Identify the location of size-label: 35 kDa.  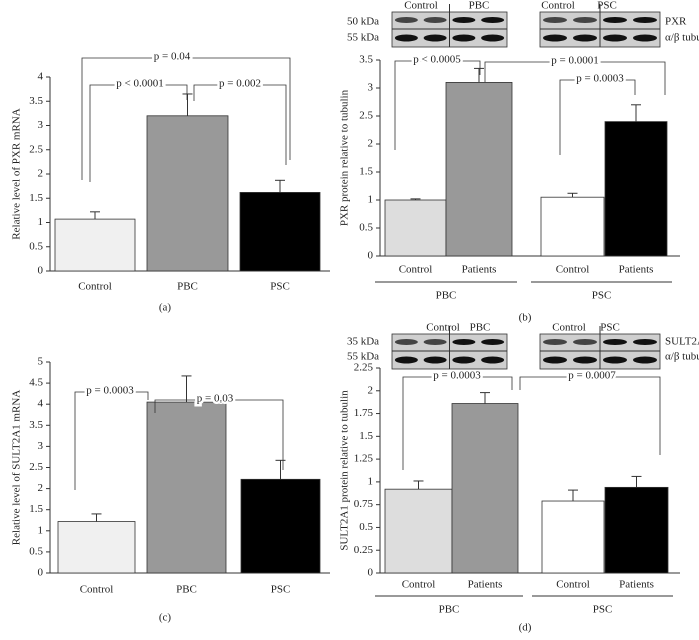
(363, 342).